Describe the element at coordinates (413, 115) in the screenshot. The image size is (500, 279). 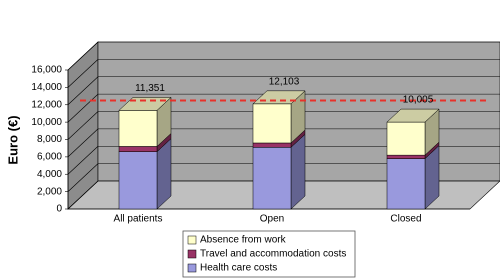
I see `bar-top` at that location.